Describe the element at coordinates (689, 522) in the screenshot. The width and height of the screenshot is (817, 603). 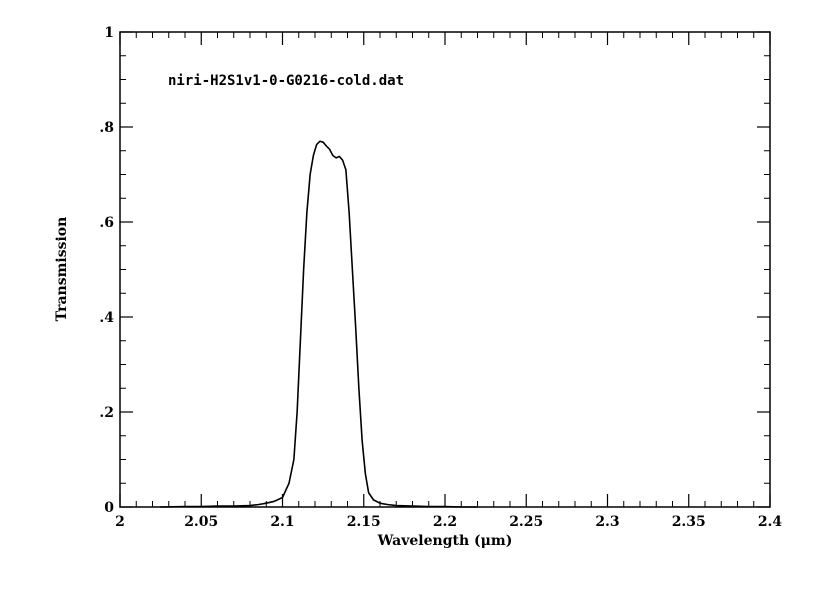
I see `x-tick-label: 2.35` at that location.